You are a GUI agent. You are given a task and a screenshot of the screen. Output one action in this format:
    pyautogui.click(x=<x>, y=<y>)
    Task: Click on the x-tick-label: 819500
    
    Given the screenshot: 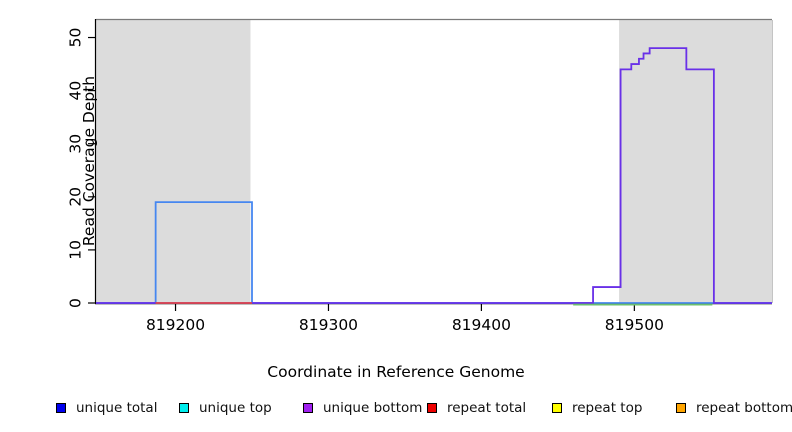 What is the action you would take?
    pyautogui.click(x=634, y=325)
    